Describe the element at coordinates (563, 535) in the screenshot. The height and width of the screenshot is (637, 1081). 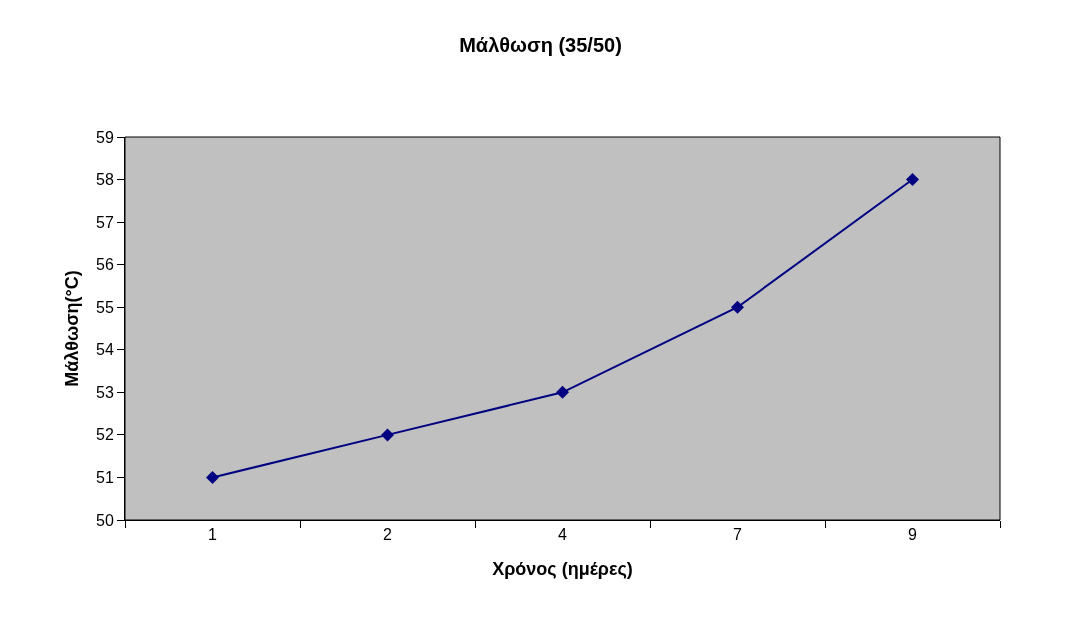
I see `x-tick-label: 4` at that location.